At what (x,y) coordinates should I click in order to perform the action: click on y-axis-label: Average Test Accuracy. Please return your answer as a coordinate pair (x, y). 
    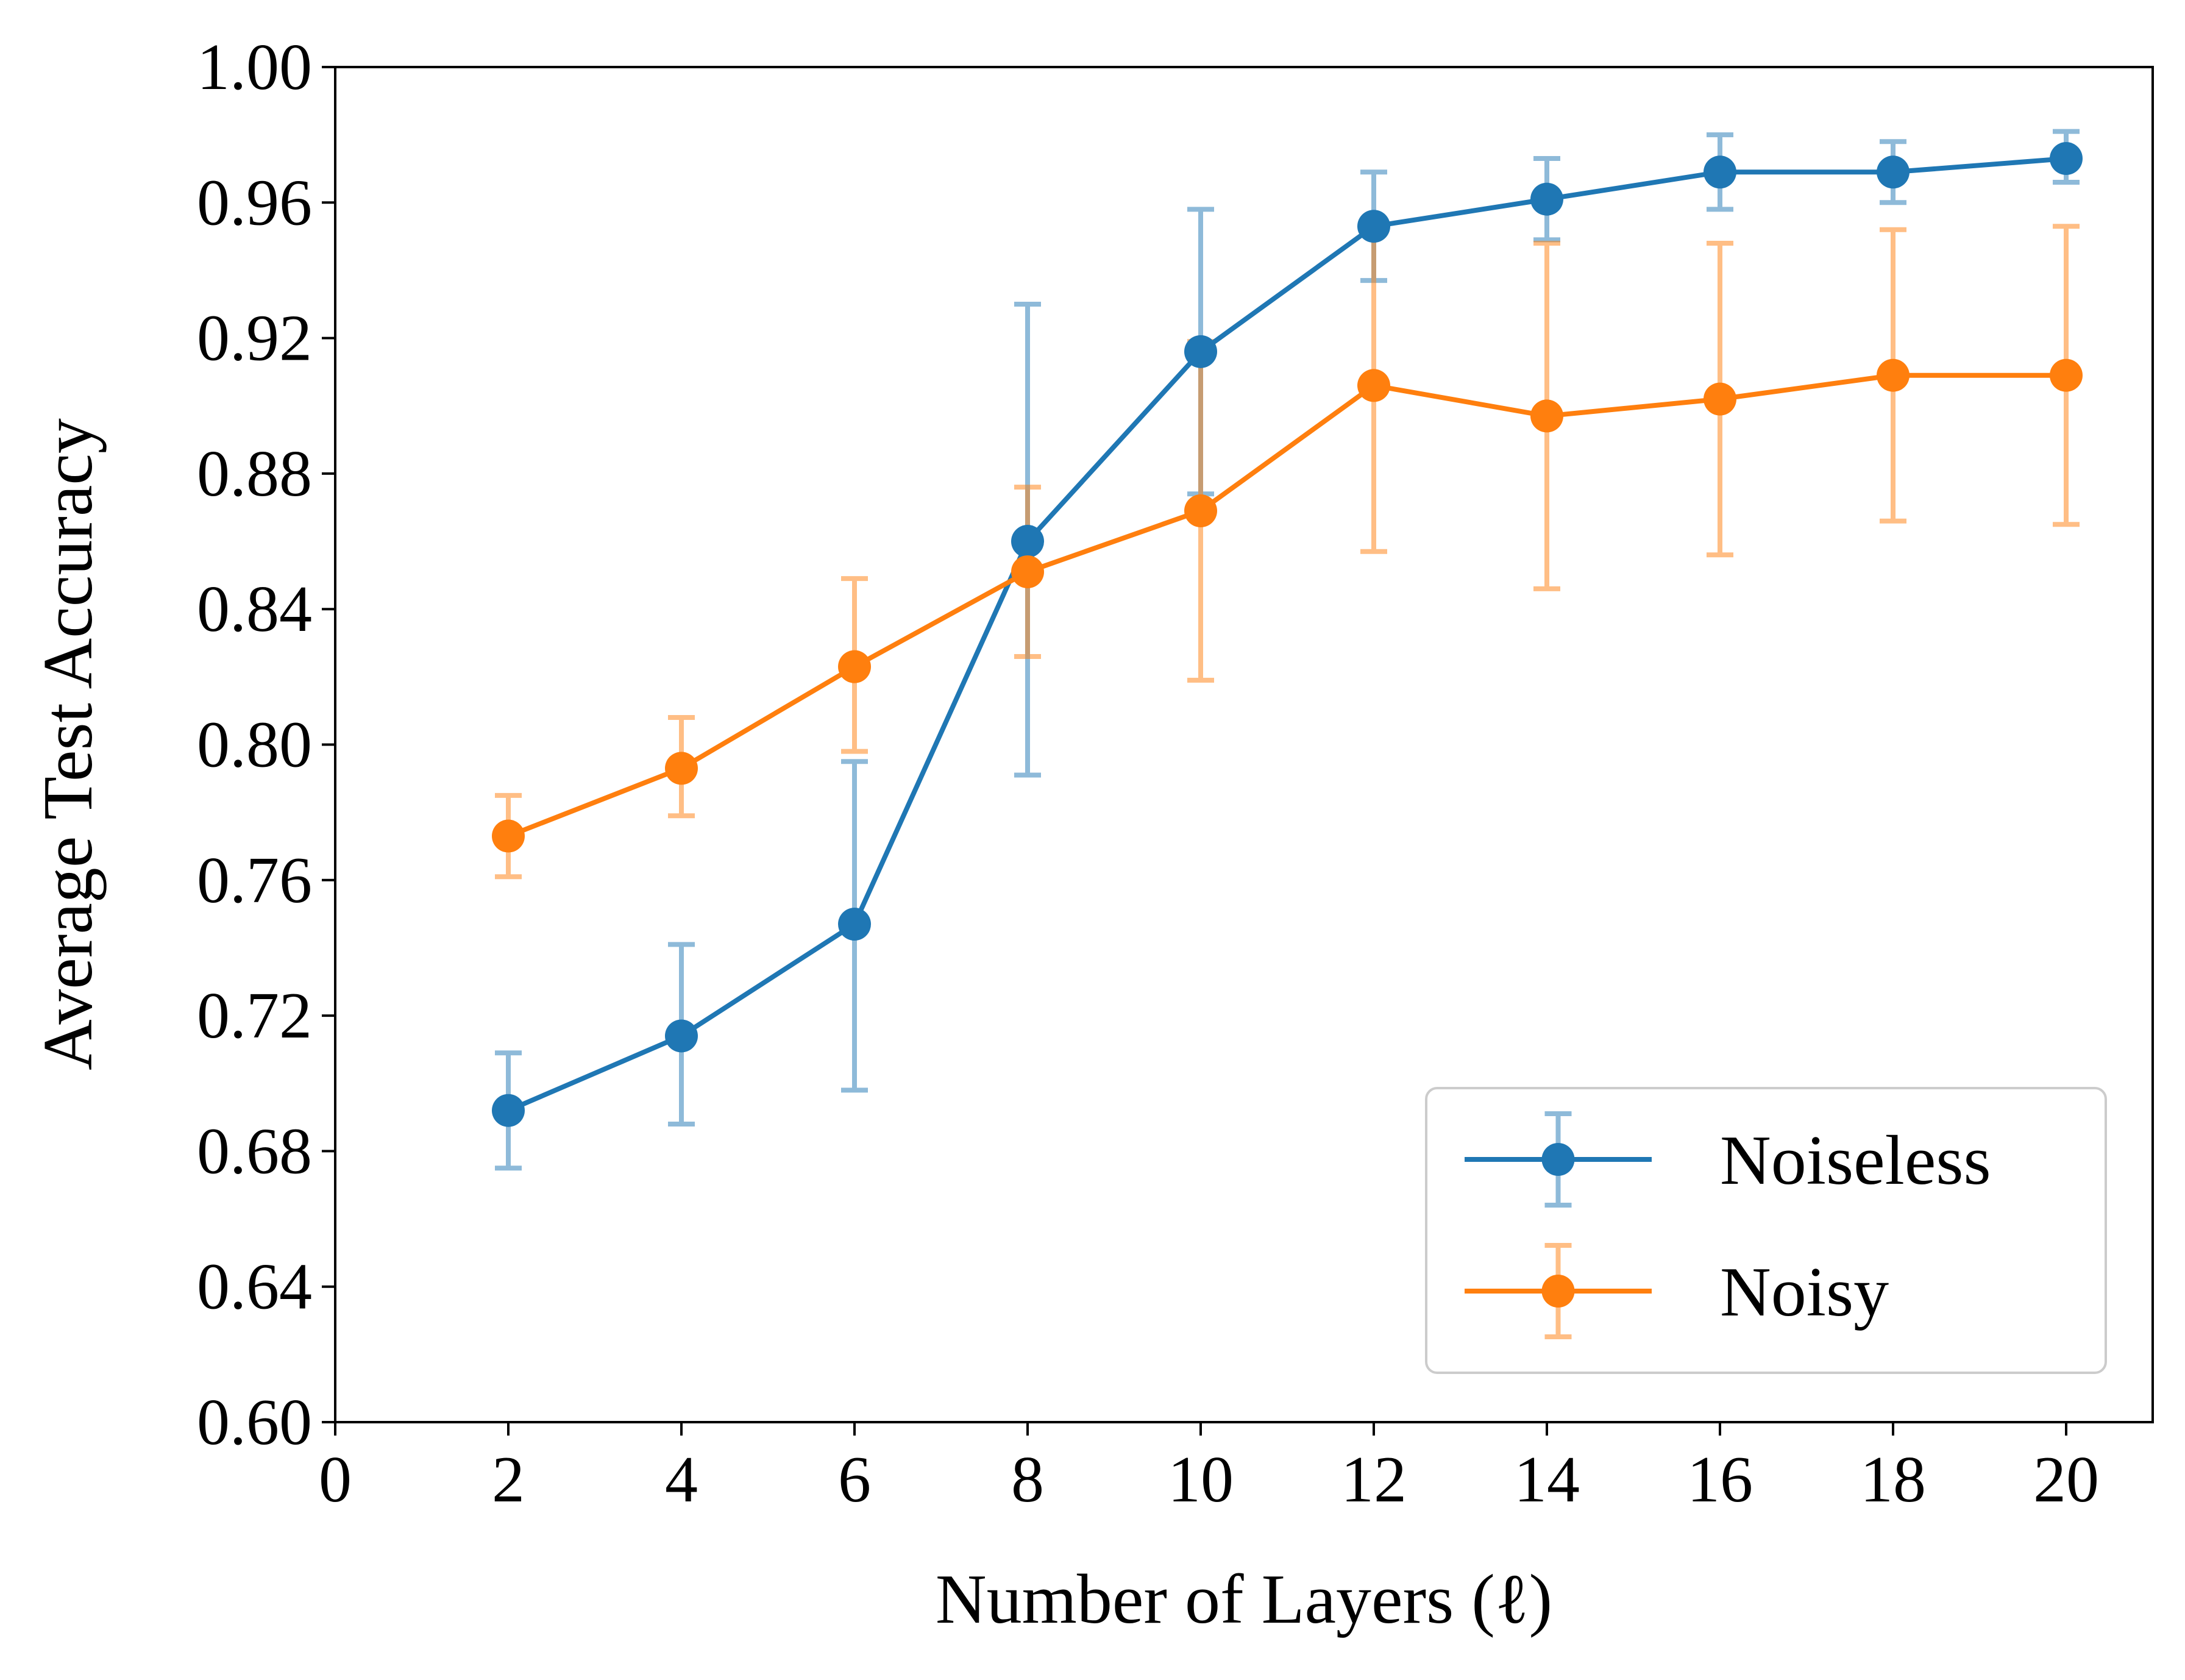
    Looking at the image, I should click on (68, 744).